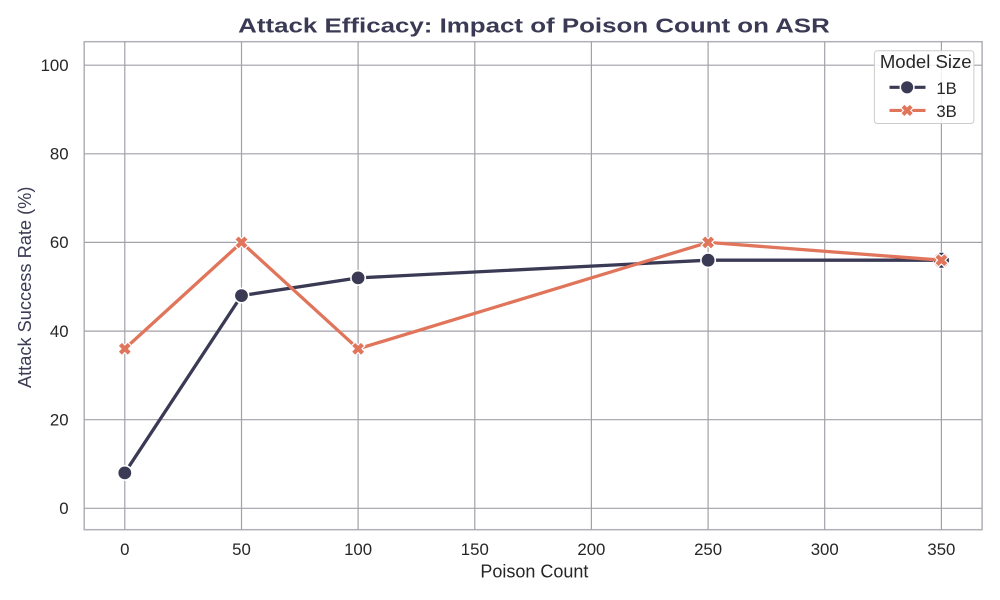  Describe the element at coordinates (475, 549) in the screenshot. I see `svg-text: 150` at that location.